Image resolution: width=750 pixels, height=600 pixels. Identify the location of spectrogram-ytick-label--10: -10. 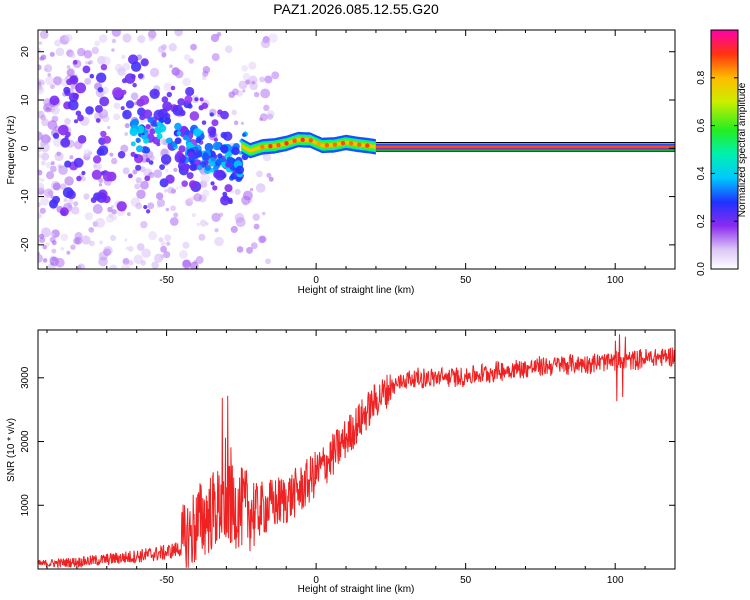
(25, 196).